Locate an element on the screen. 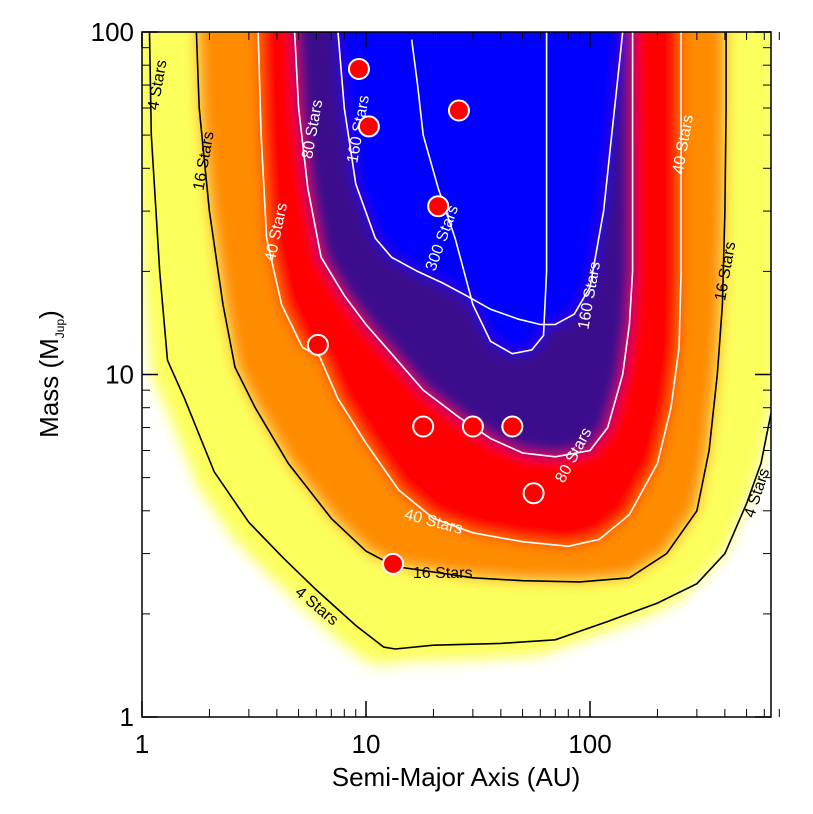 Image resolution: width=813 pixels, height=814 pixels. y-axis-title-subscript: Jup is located at coordinates (60, 329).